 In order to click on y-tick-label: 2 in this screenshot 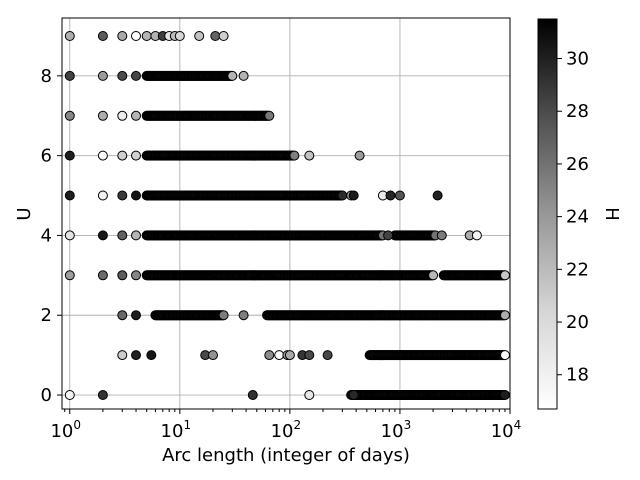, I will do `click(46, 315)`.